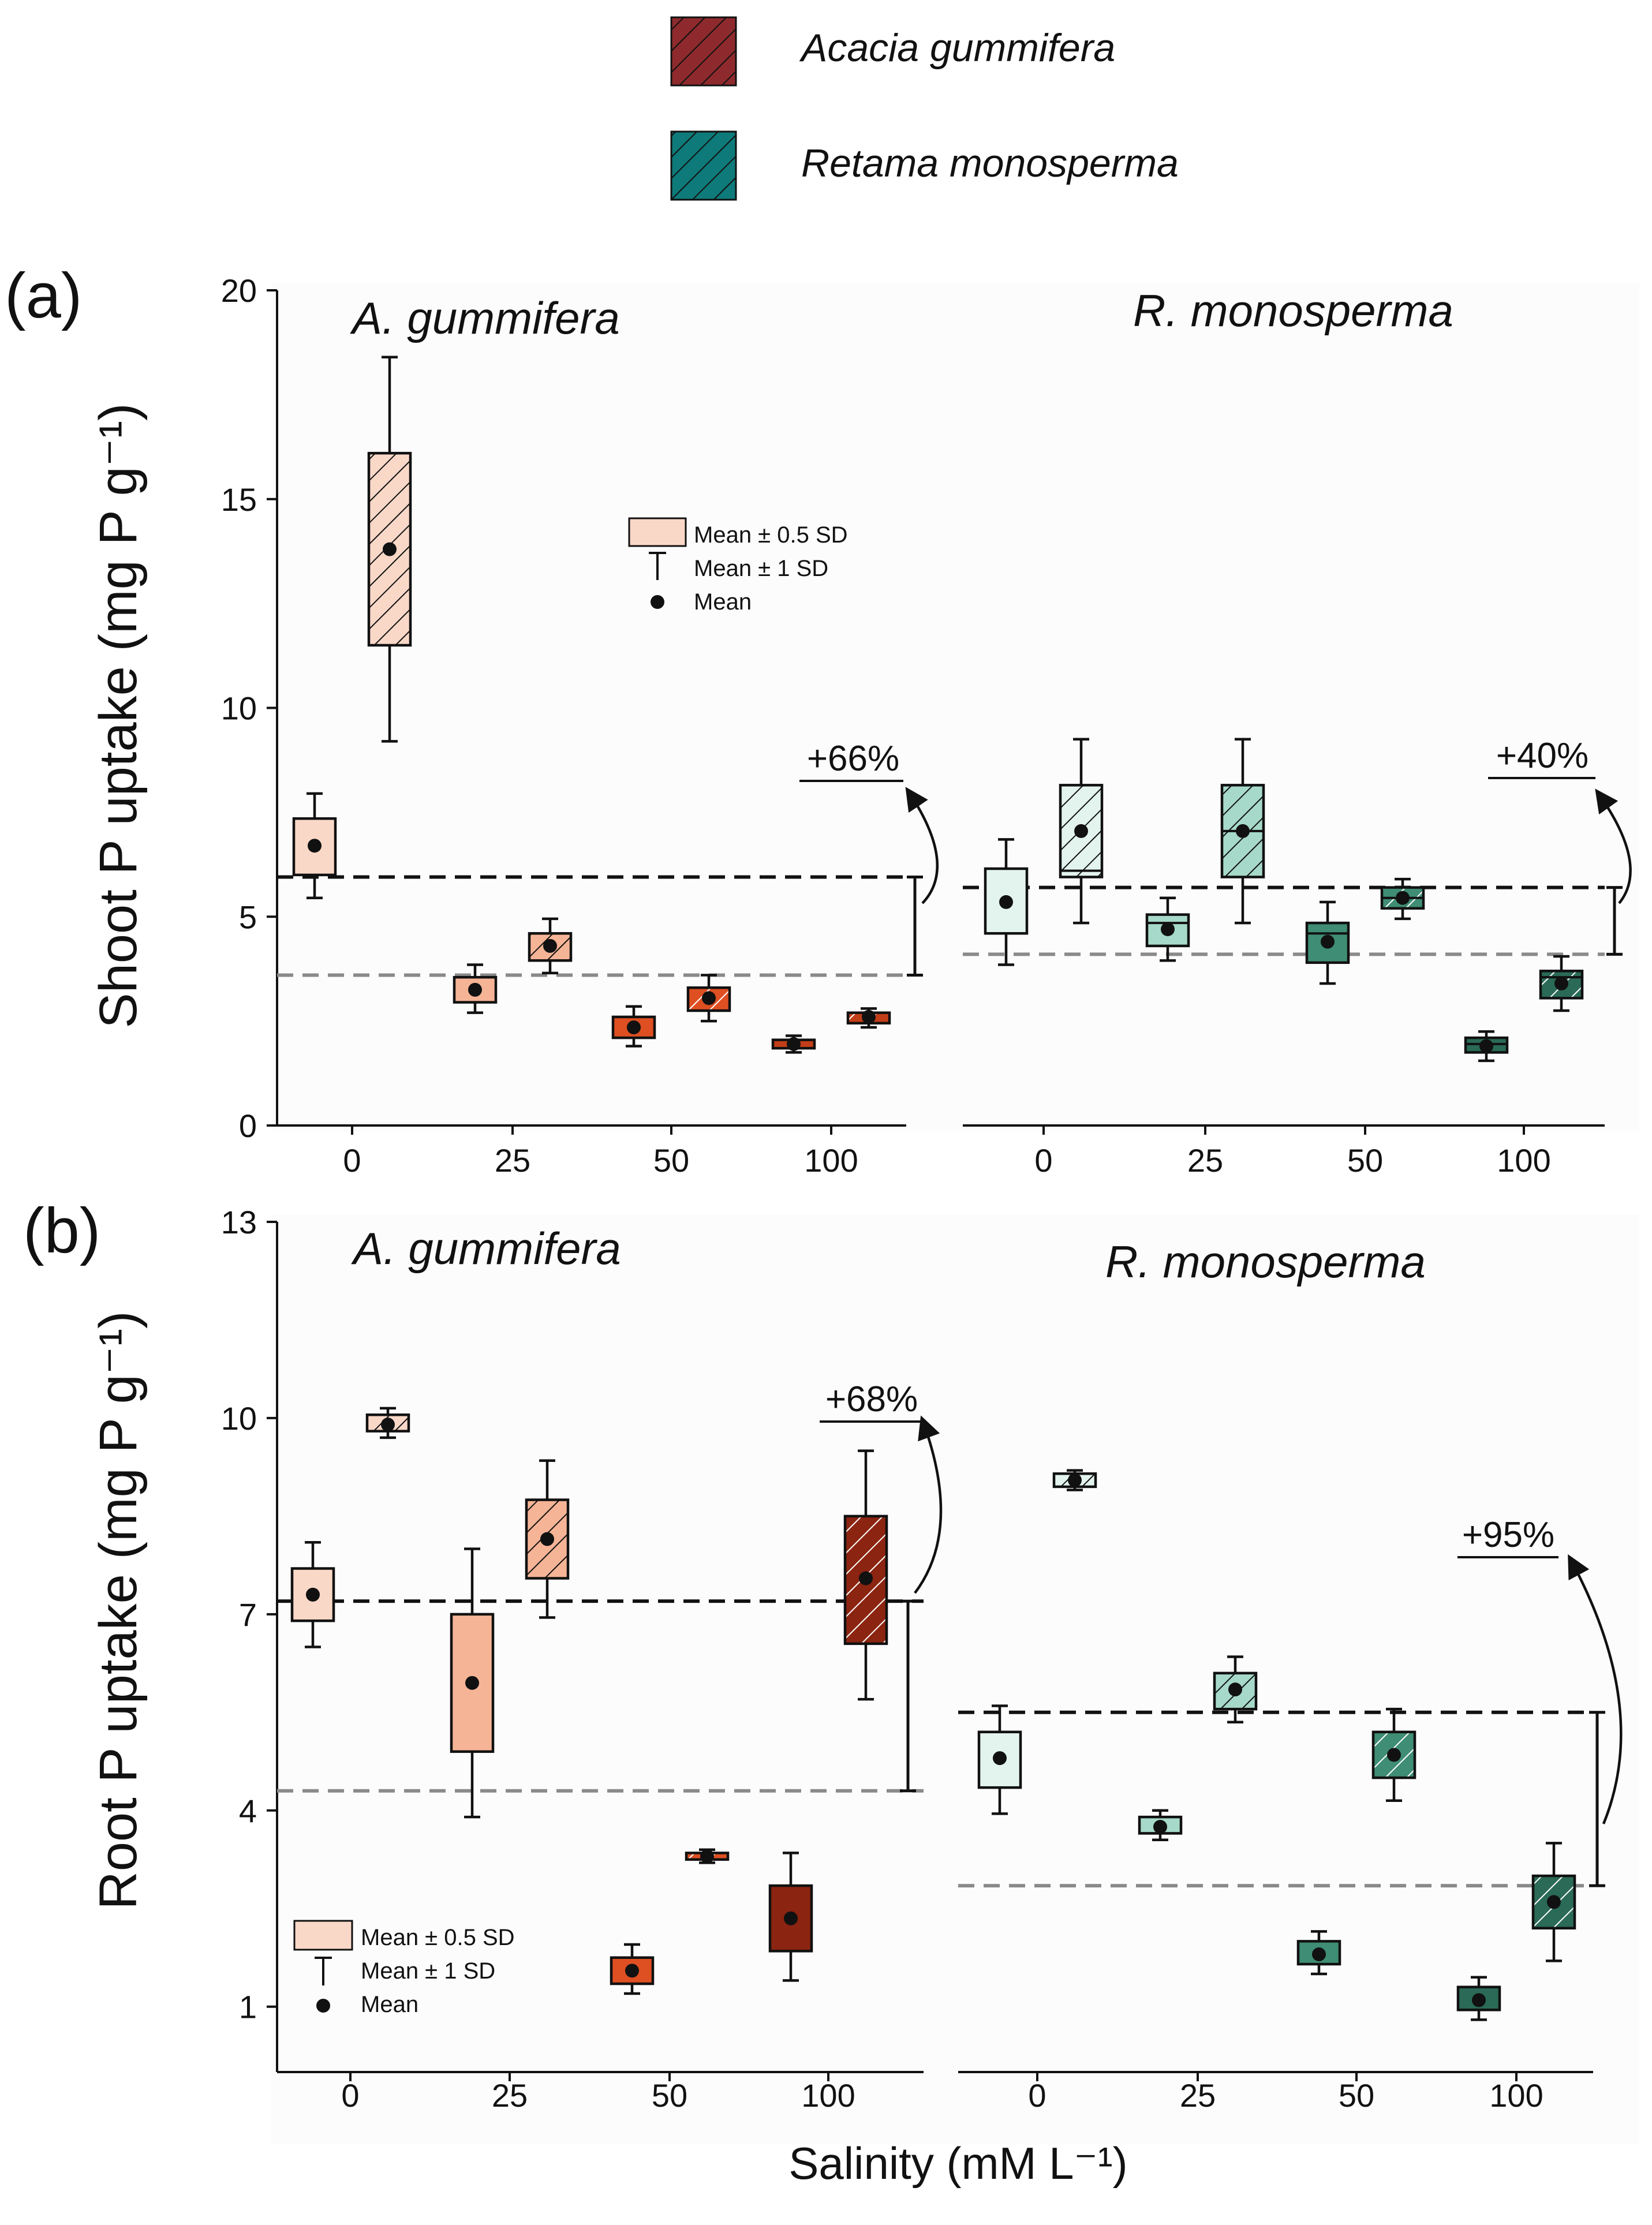 This screenshot has width=1652, height=2225. What do you see at coordinates (957, 48) in the screenshot?
I see `legend-label-acacia: Acacia gummifera` at bounding box center [957, 48].